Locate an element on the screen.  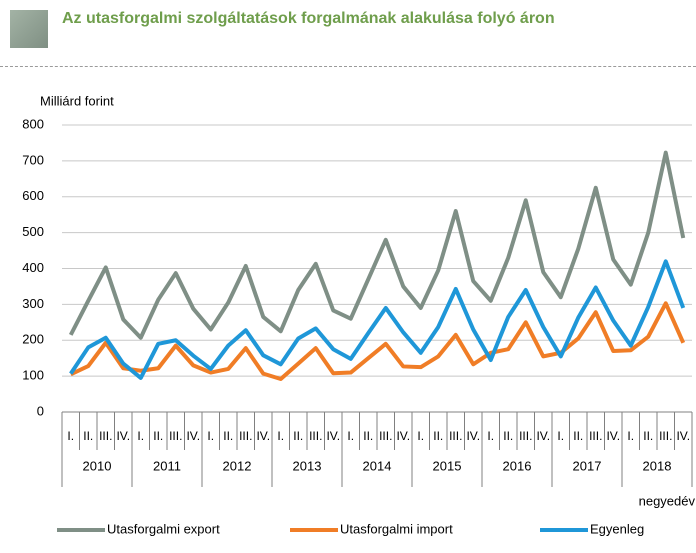
year-label: 2018 is located at coordinates (657, 465).